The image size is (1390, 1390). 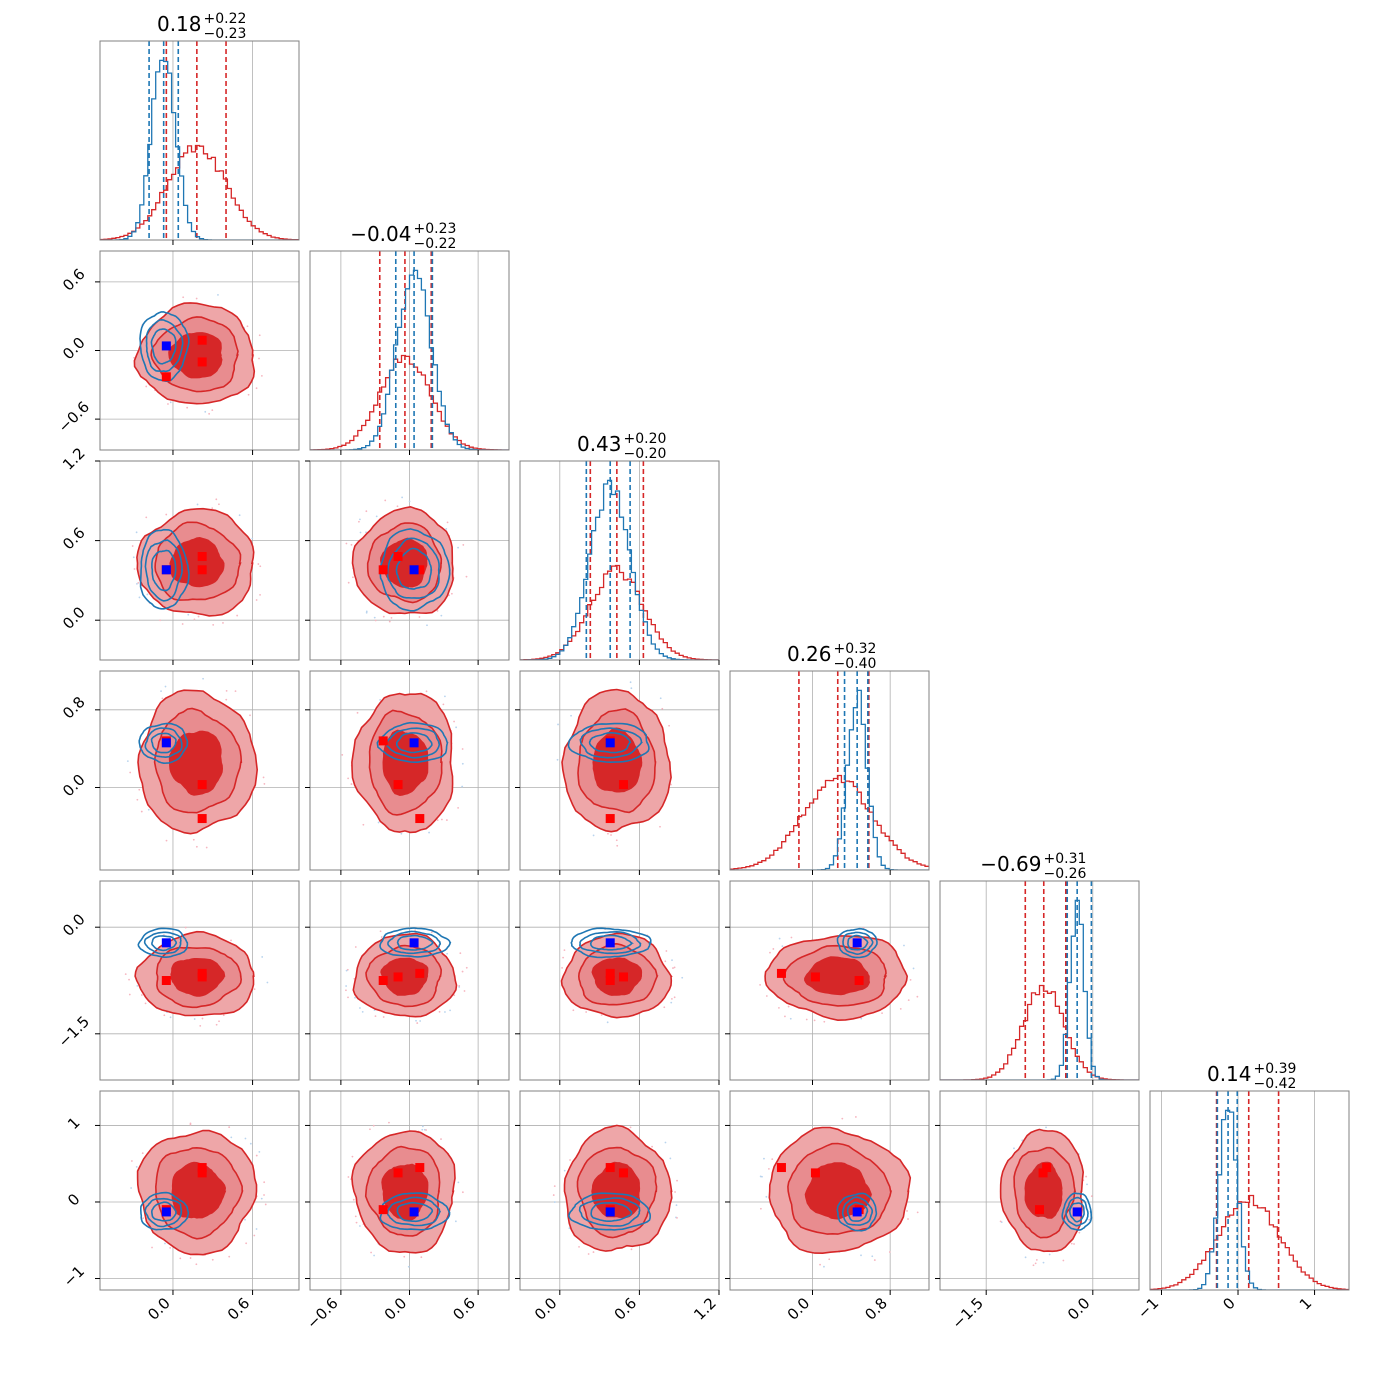 What do you see at coordinates (645, 454) in the screenshot?
I see `panel-title-minus: −0.20` at bounding box center [645, 454].